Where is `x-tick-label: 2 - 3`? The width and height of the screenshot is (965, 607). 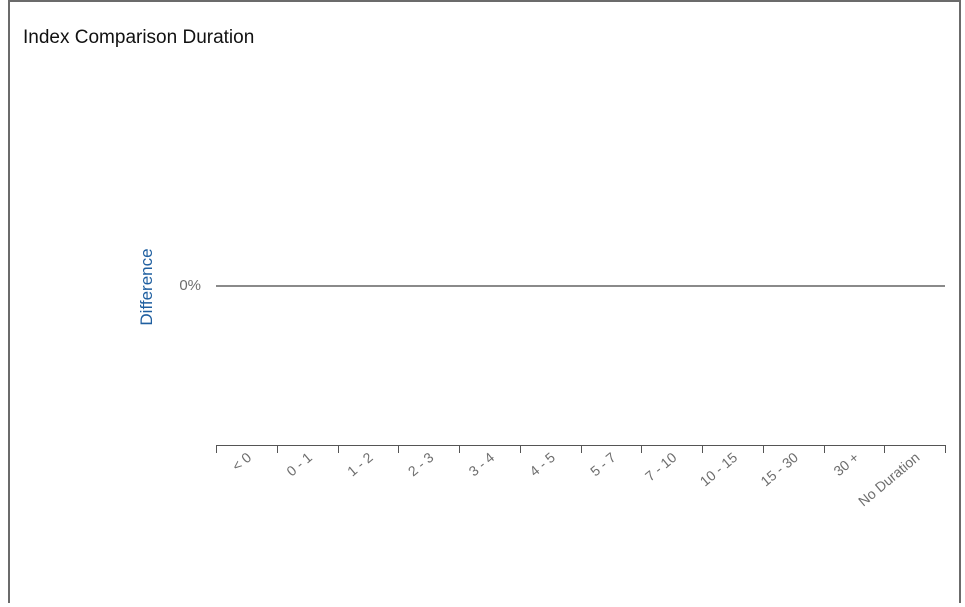 x-tick-label: 2 - 3 is located at coordinates (421, 464).